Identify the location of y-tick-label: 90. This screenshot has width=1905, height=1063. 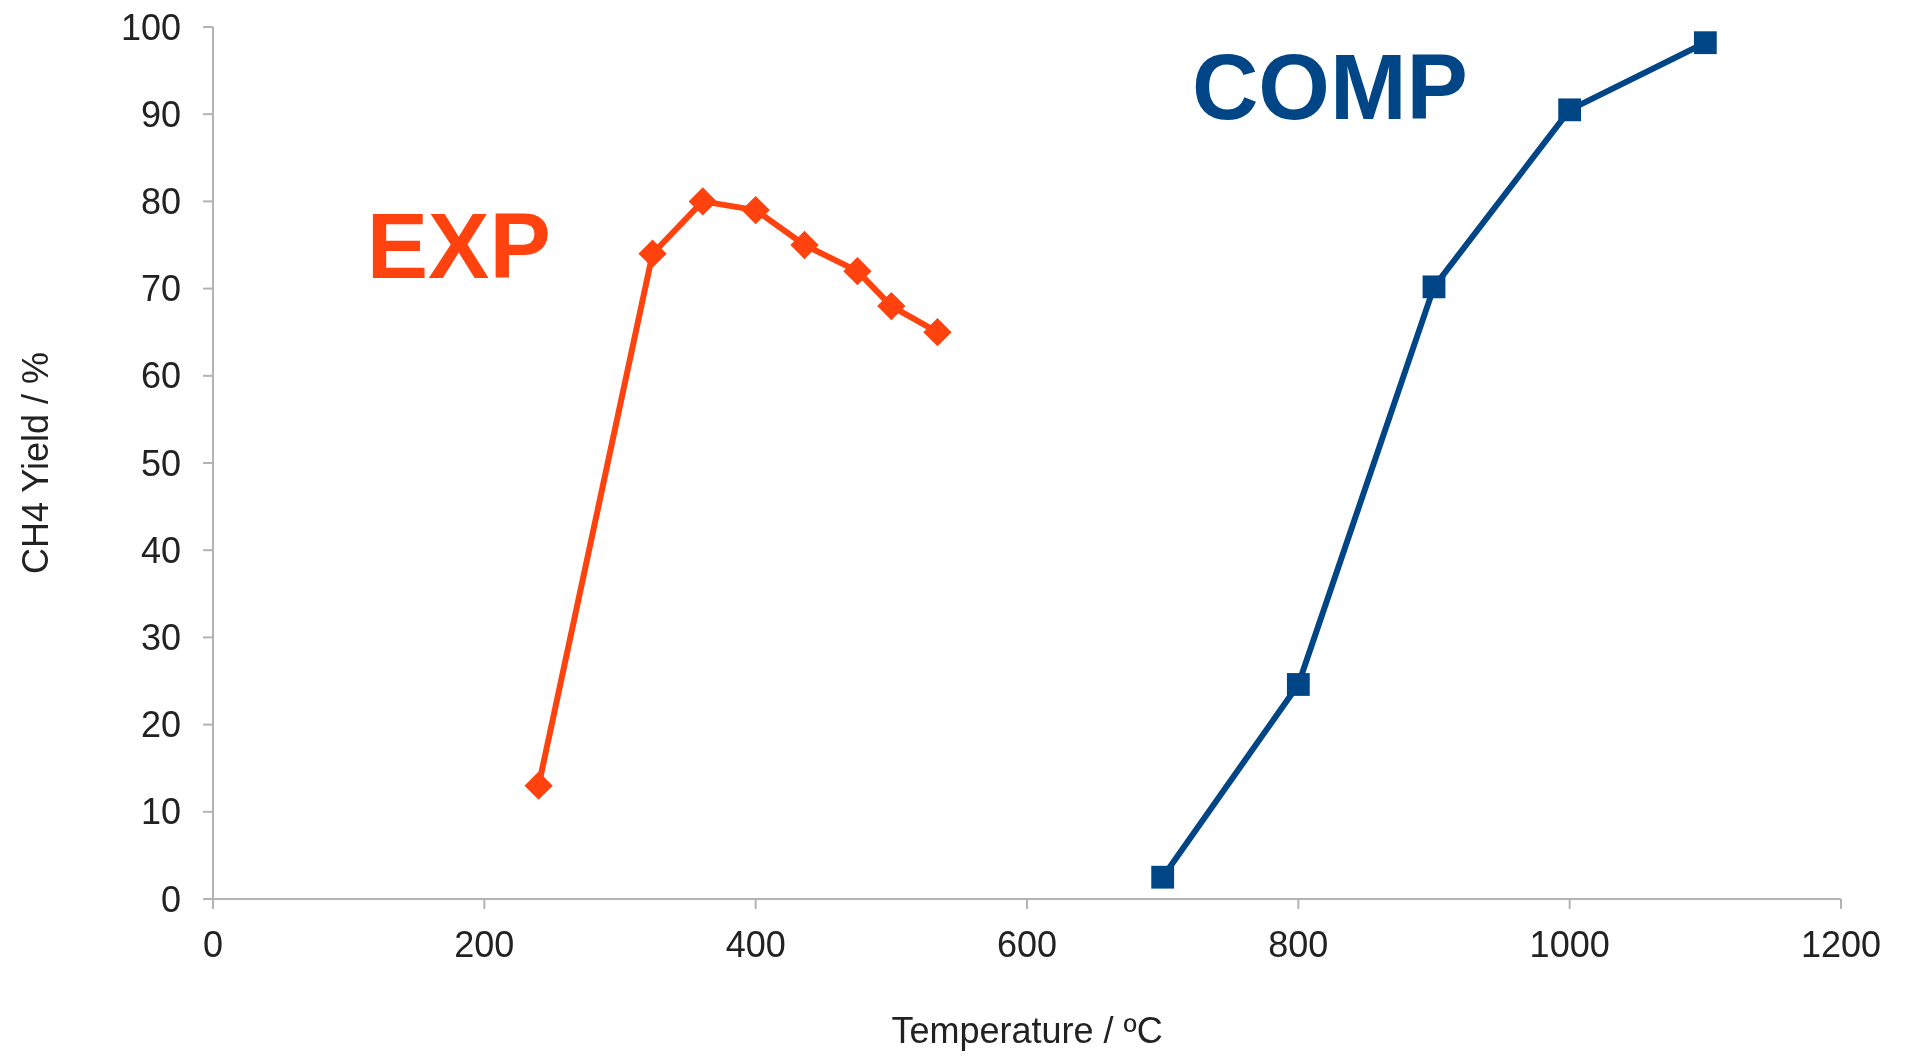
(160, 114).